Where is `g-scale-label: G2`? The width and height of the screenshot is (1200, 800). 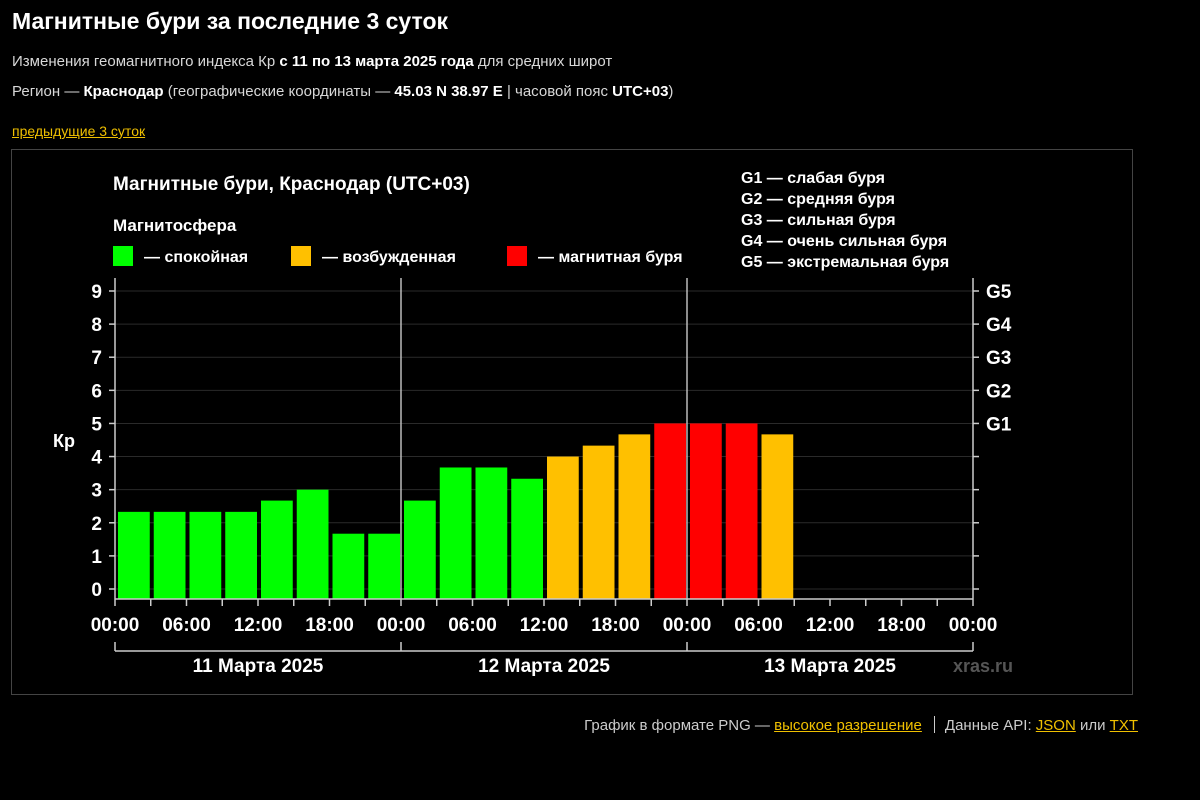
g-scale-label: G2 is located at coordinates (998, 391).